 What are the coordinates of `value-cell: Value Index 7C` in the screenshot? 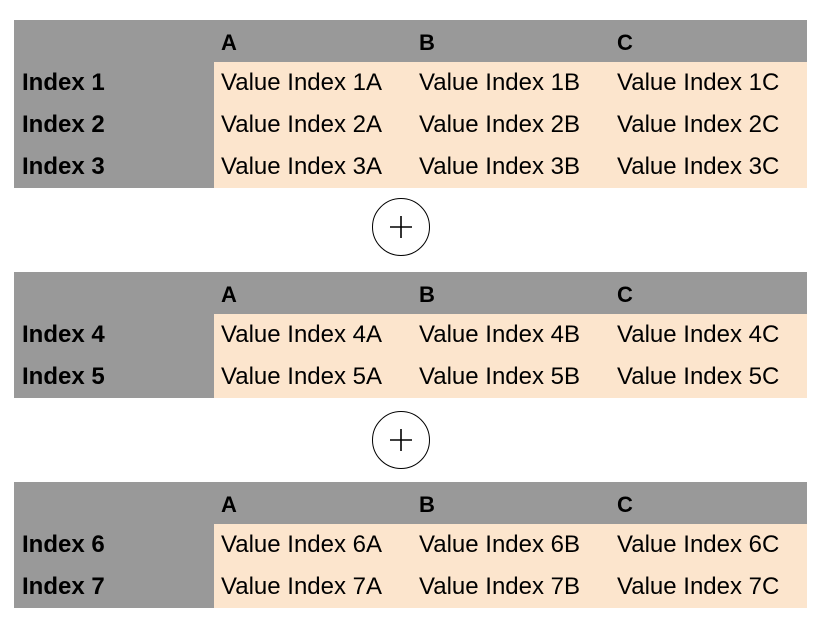 It's located at (708, 587).